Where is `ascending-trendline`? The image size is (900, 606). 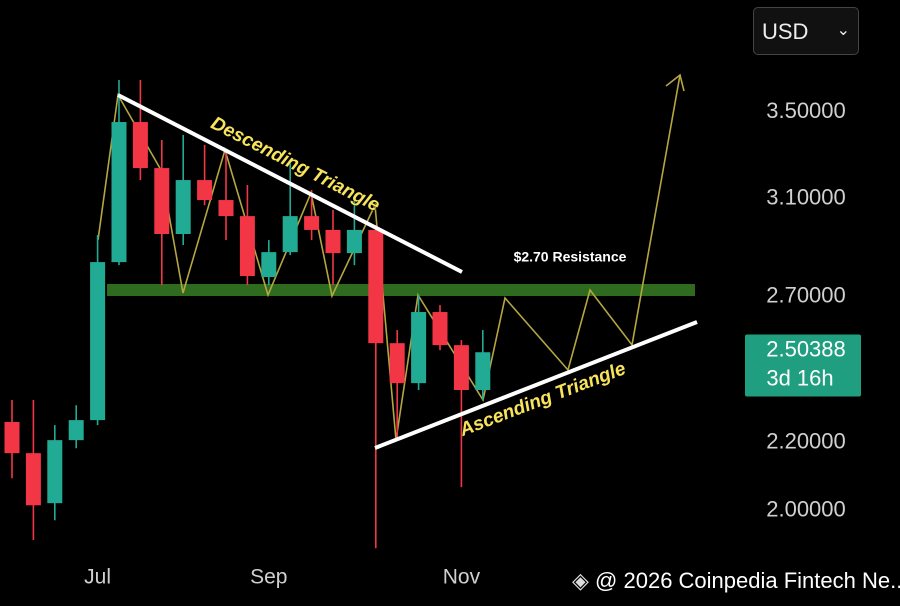
ascending-trendline is located at coordinates (536, 385).